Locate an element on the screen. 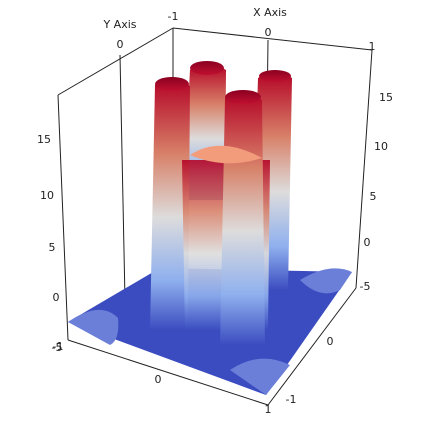  axis-title: X Axis is located at coordinates (270, 12).